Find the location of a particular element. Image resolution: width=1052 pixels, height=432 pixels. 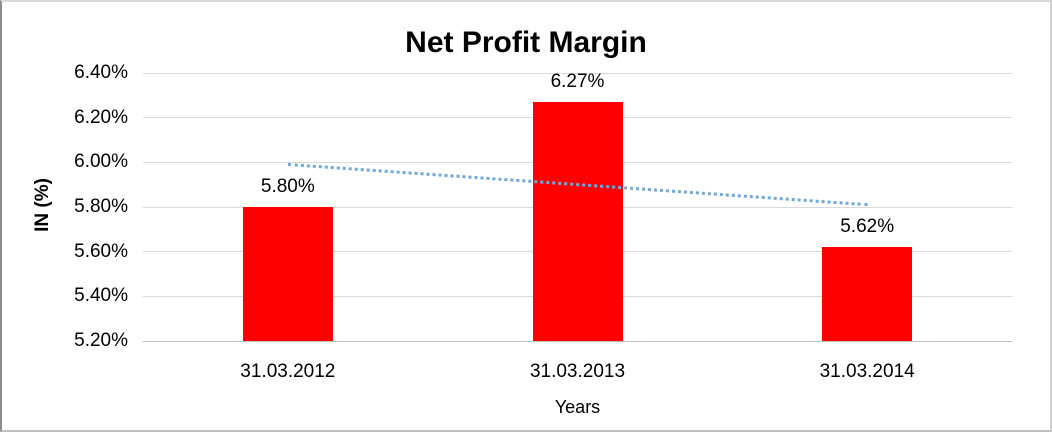

bar-data-label: 5.80% is located at coordinates (287, 186).